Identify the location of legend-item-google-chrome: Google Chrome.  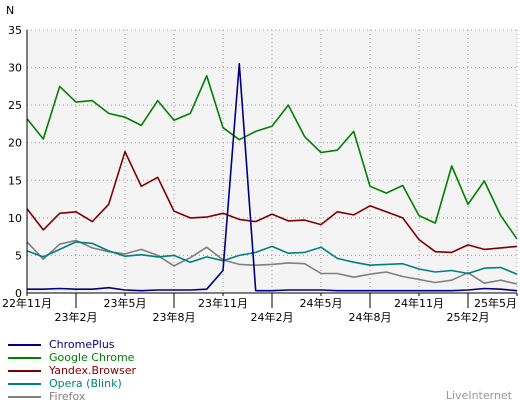
(72, 357).